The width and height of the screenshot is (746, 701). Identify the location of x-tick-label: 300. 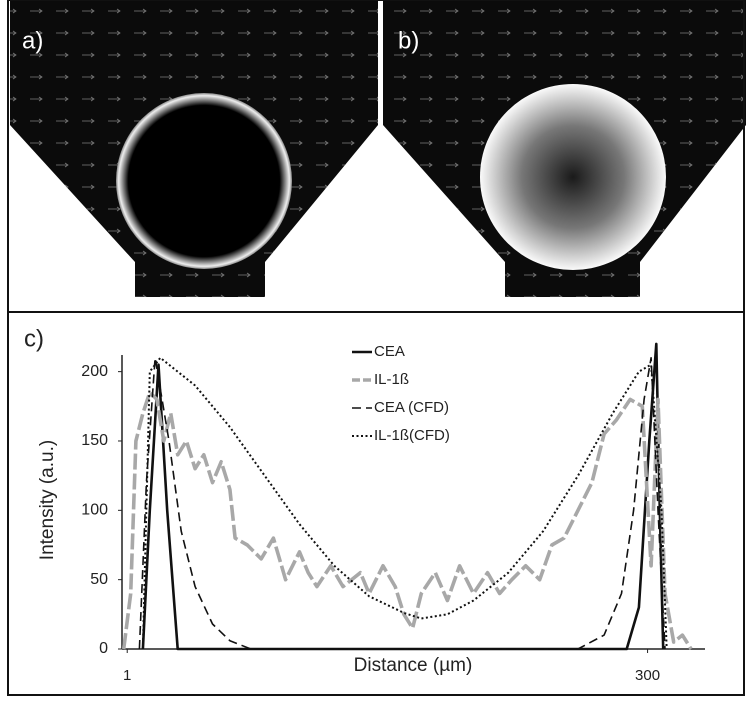
(647, 675).